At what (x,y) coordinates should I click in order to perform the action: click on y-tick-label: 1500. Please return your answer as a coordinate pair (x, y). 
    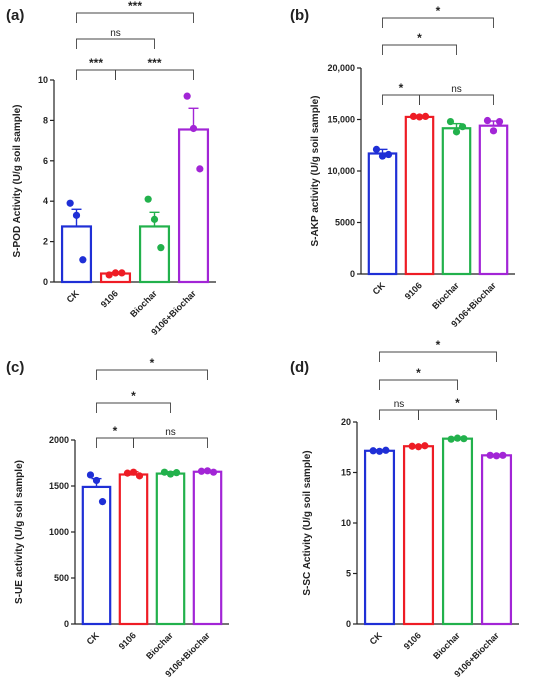
    Looking at the image, I should click on (59, 486).